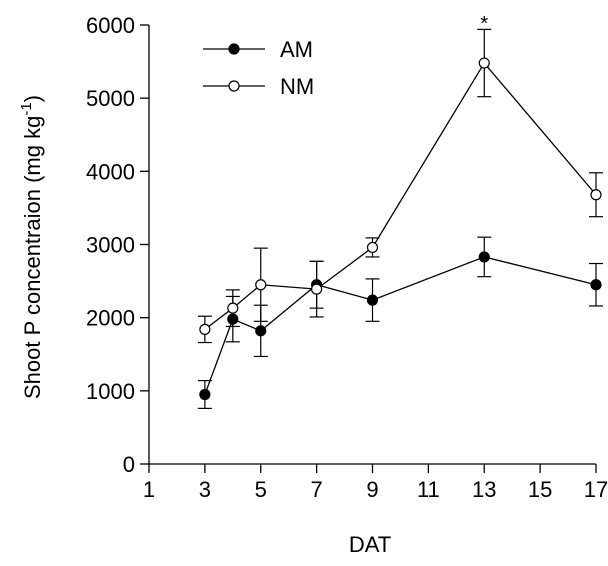 This screenshot has width=608, height=566. I want to click on x-tick-label: 13, so click(484, 489).